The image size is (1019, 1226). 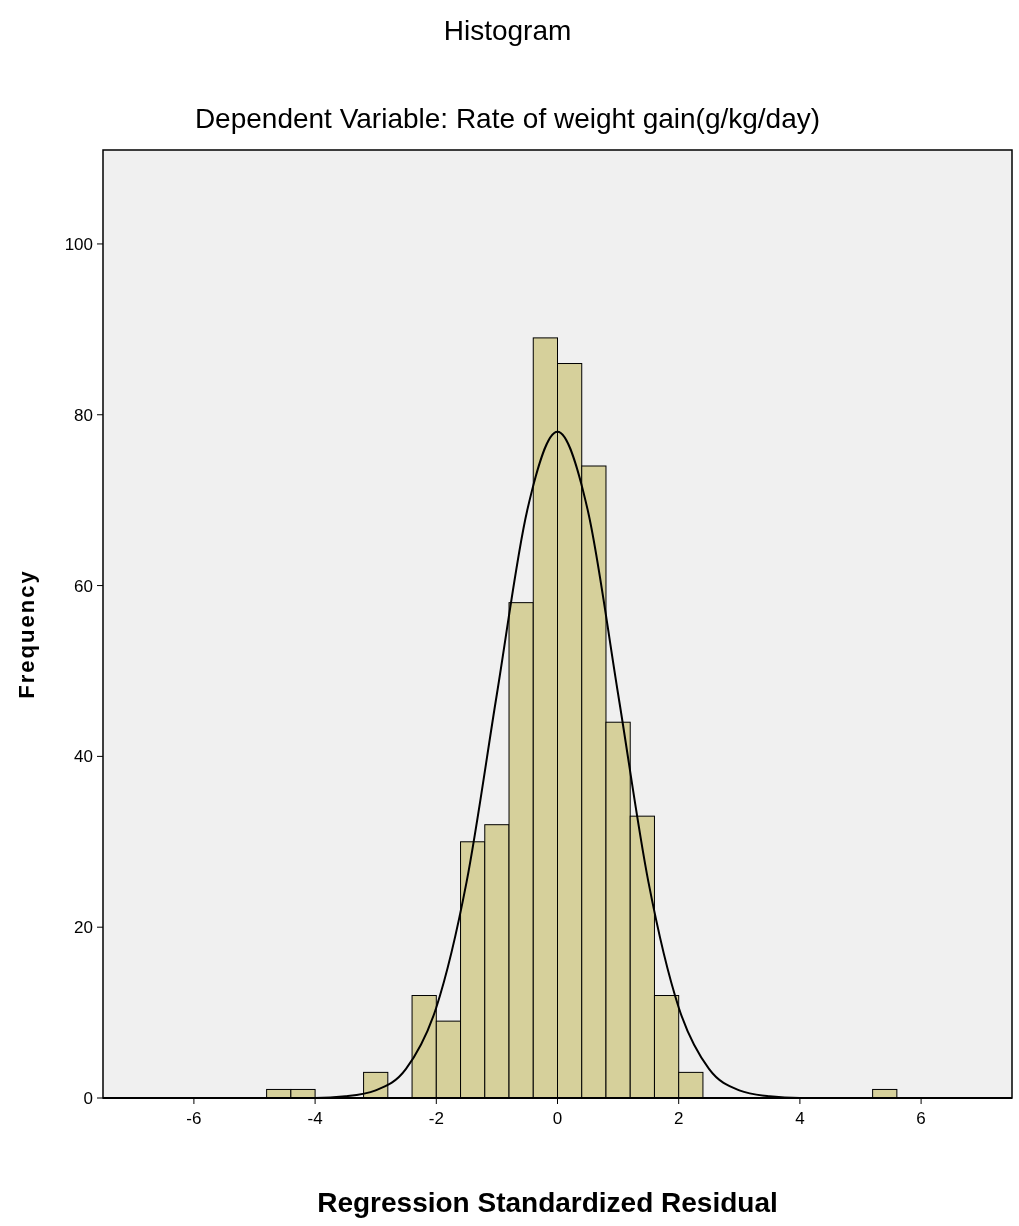 I want to click on x-tick-label: -6, so click(x=194, y=1118).